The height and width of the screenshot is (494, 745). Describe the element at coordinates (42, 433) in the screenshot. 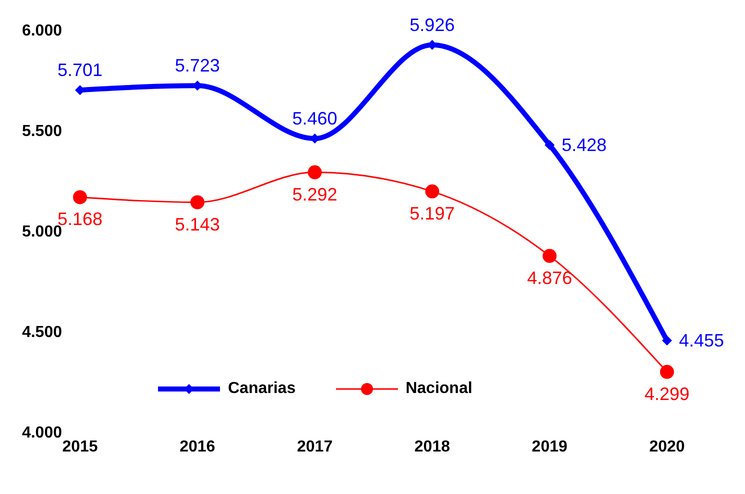

I see `y-tick-label: 4.000` at that location.